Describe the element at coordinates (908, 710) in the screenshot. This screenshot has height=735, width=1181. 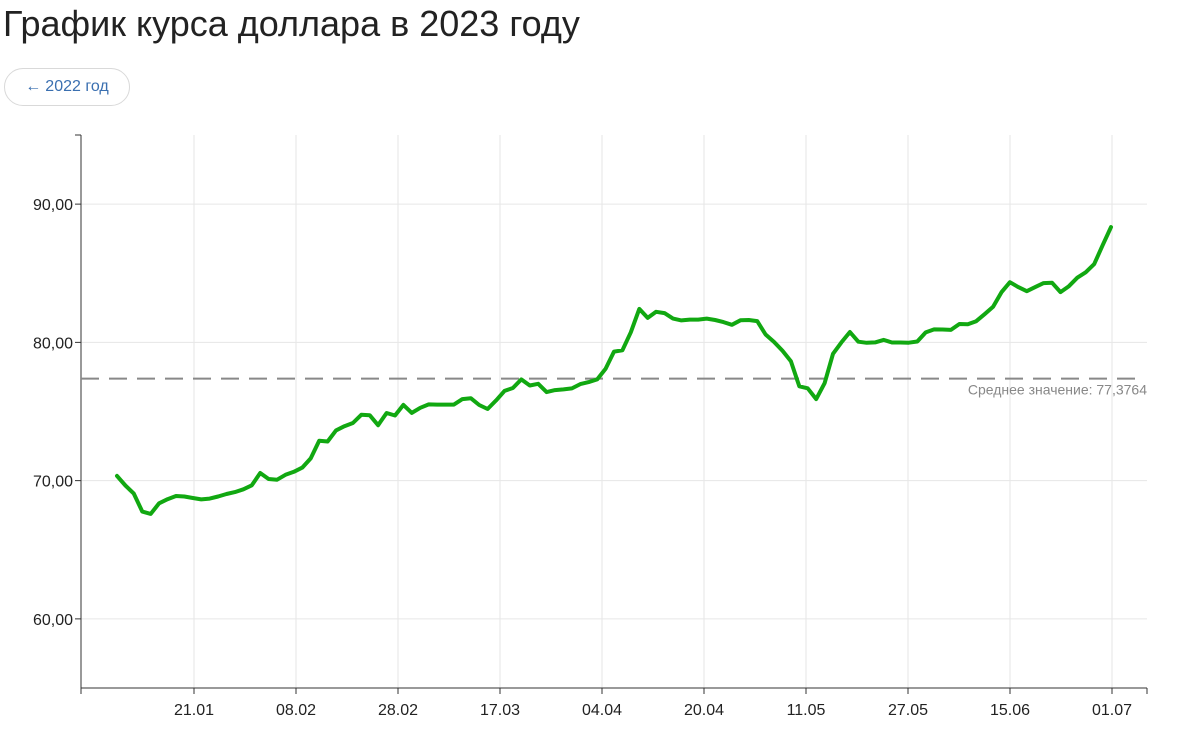
I see `x-tick-label: 27.05` at that location.